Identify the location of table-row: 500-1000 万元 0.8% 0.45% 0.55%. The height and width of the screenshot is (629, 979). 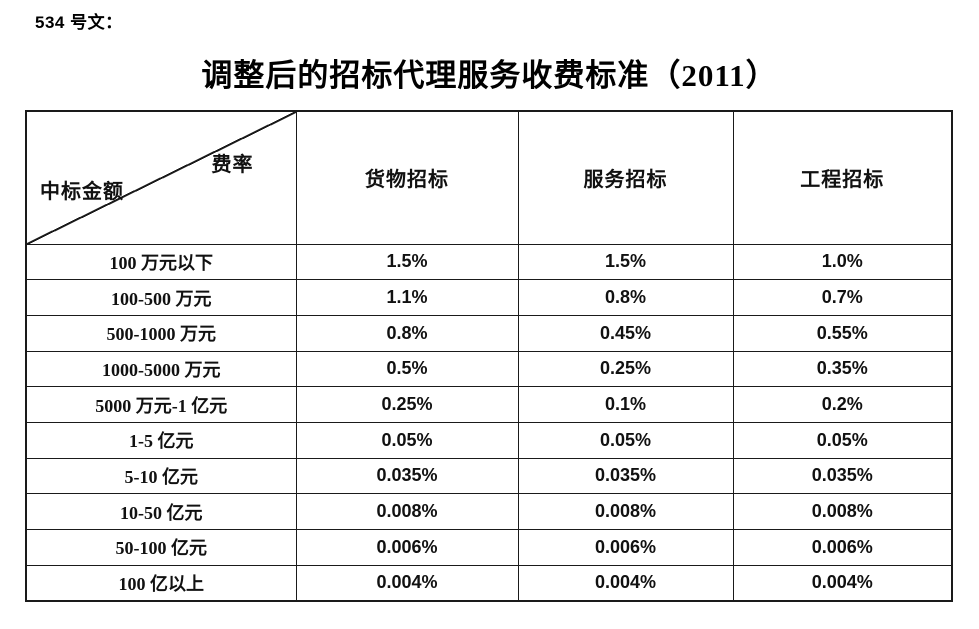
(489, 333).